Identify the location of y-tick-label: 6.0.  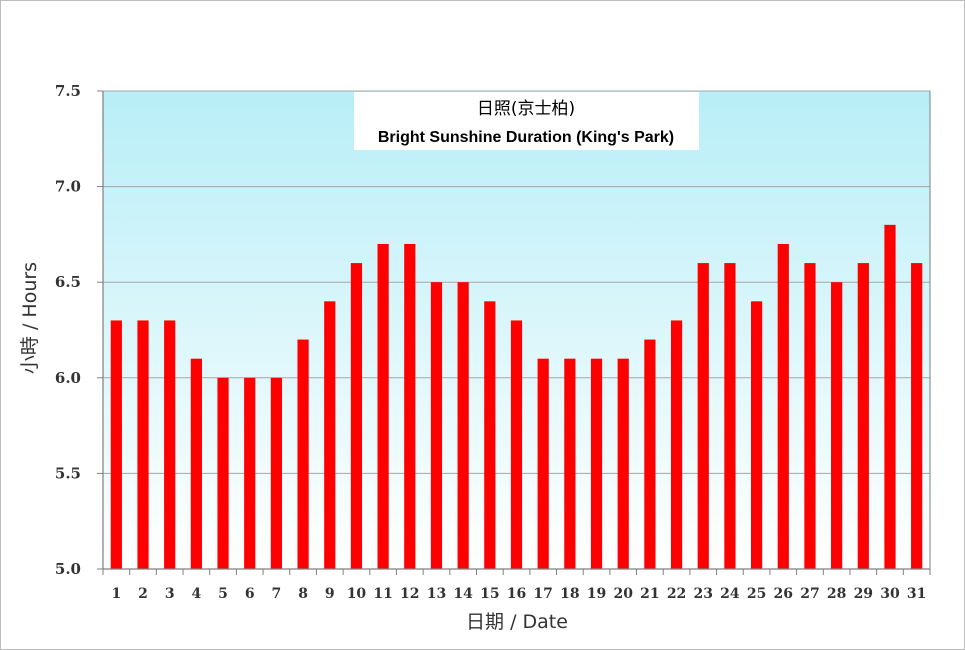
(68, 378).